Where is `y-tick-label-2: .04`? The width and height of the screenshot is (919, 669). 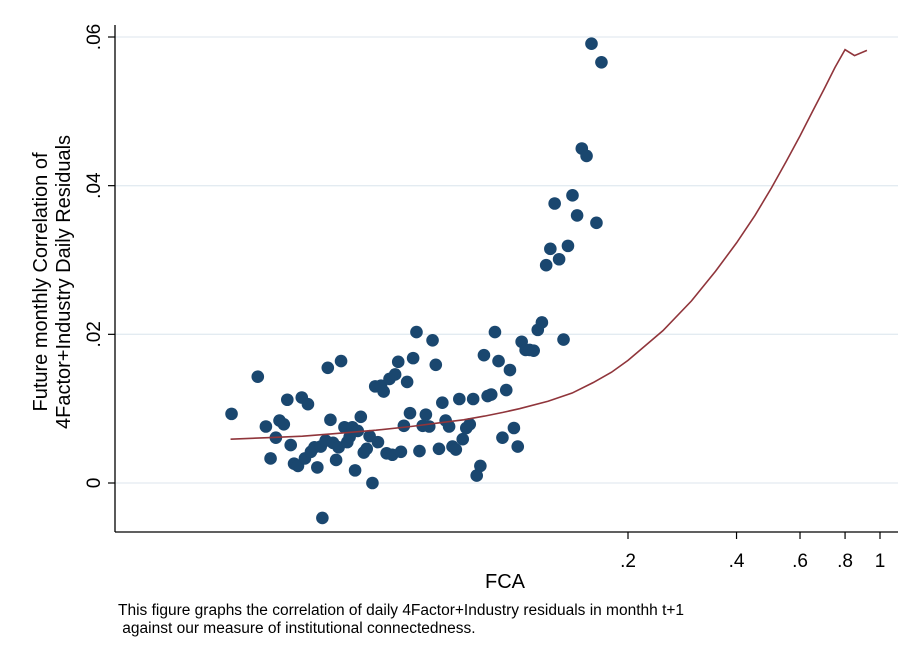
y-tick-label-2: .04 is located at coordinates (94, 185).